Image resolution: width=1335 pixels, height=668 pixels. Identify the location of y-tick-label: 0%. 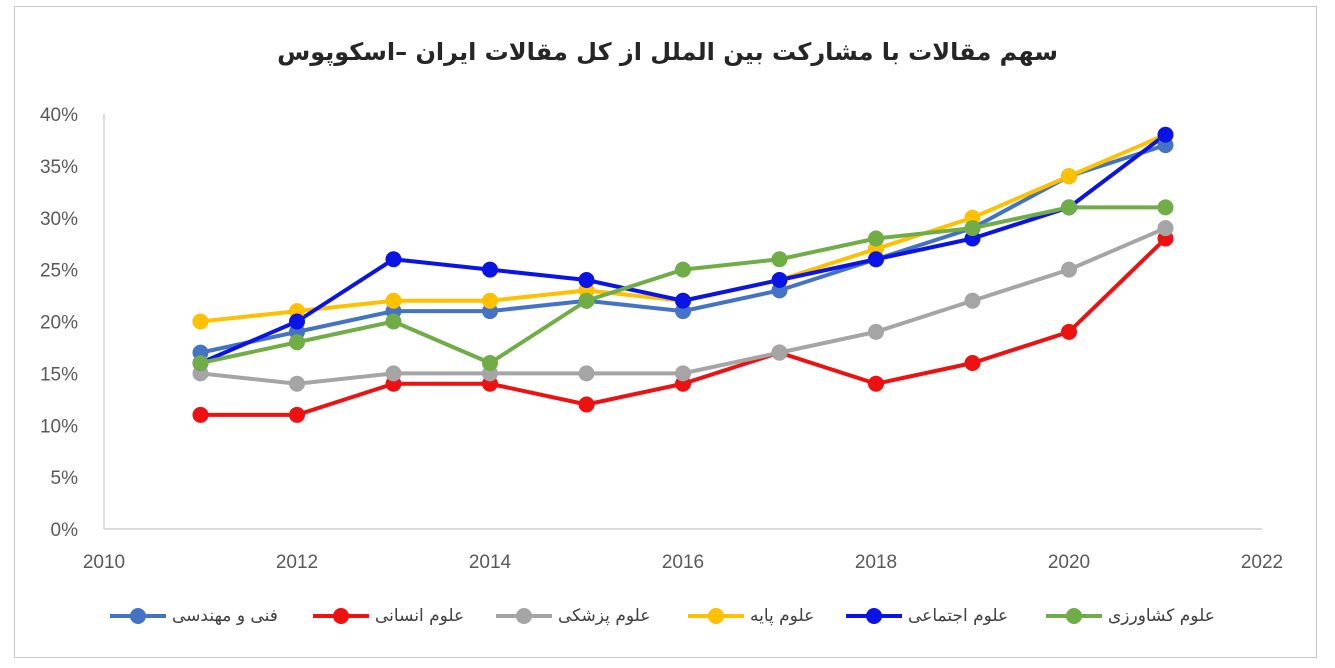
(65, 530).